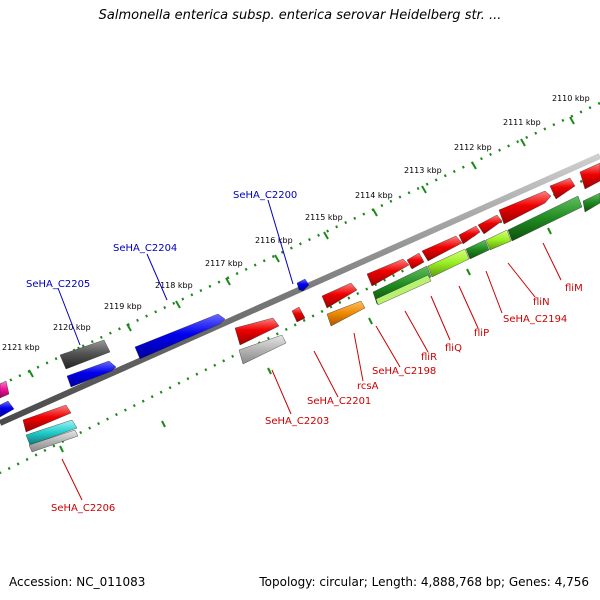 This screenshot has width=600, height=600. Describe the element at coordinates (85, 354) in the screenshot. I see `feature-sehac2205` at that location.